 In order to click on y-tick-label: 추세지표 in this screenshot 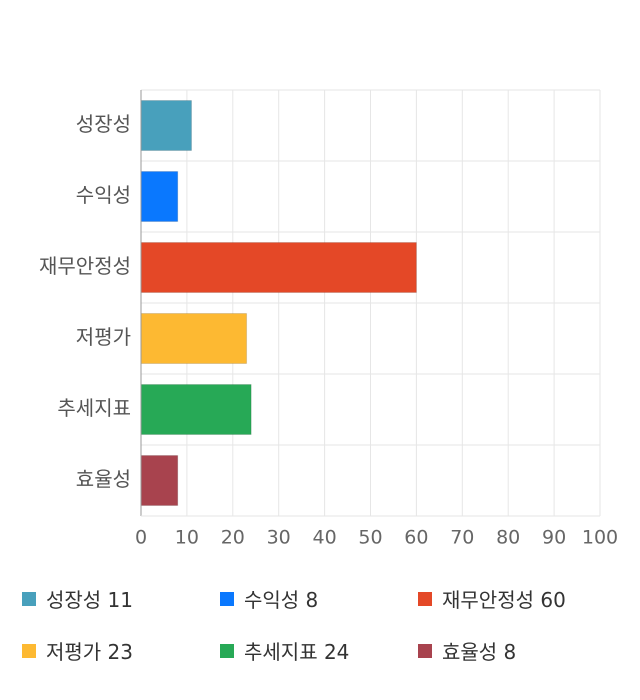, I will do `click(94, 408)`.